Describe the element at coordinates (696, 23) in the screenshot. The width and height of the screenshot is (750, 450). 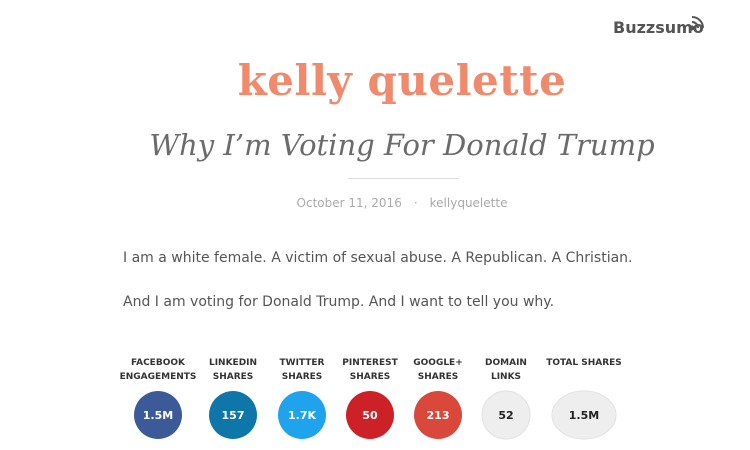
I see `brand-icon` at that location.